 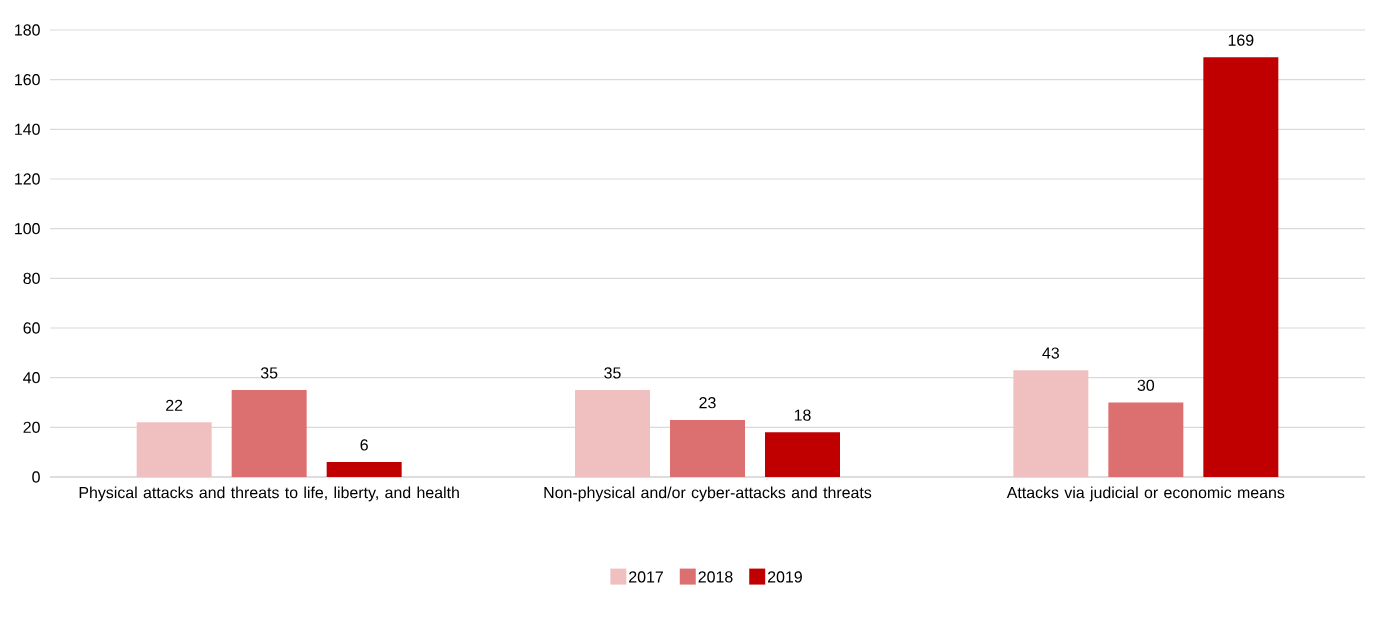 I want to click on y-tick-label: 140, so click(x=27, y=129).